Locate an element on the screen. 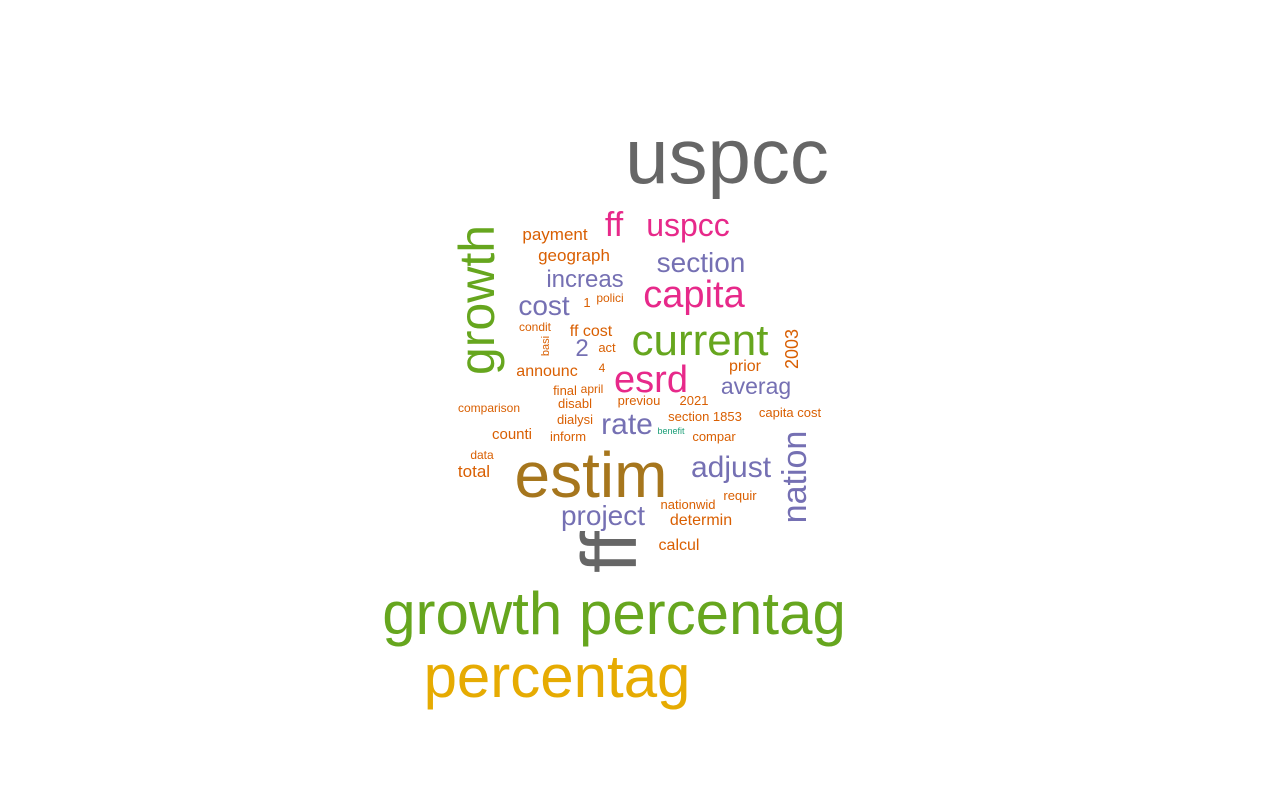 The image size is (1280, 800). word-estim: estim is located at coordinates (591, 475).